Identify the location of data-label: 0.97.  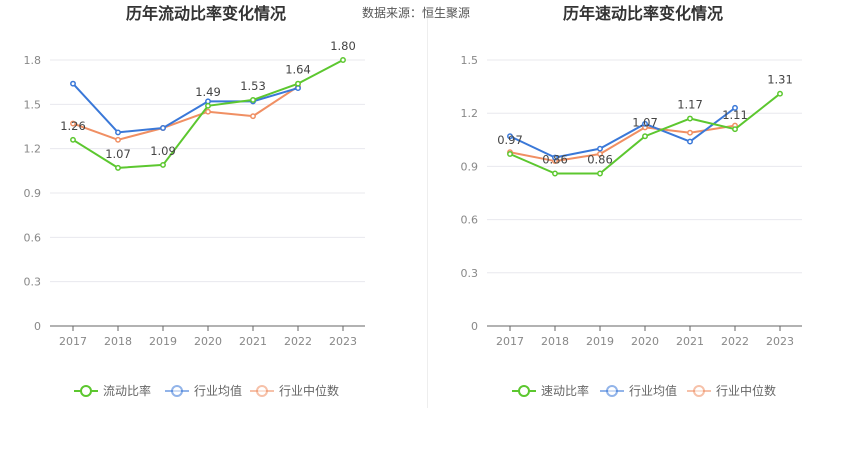
(510, 140).